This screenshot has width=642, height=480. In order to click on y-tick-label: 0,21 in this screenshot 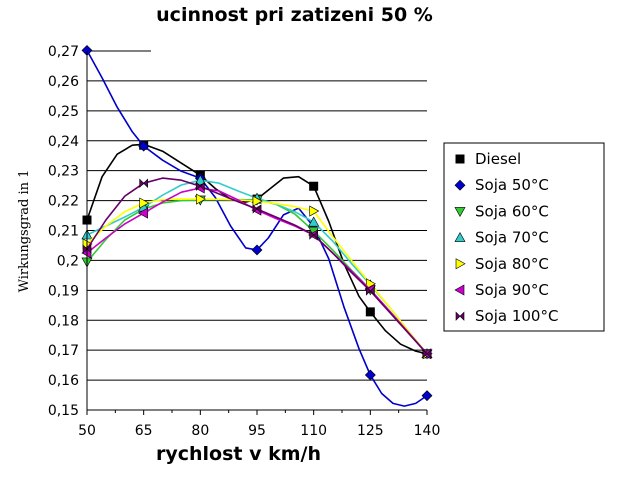, I will do `click(63, 232)`.